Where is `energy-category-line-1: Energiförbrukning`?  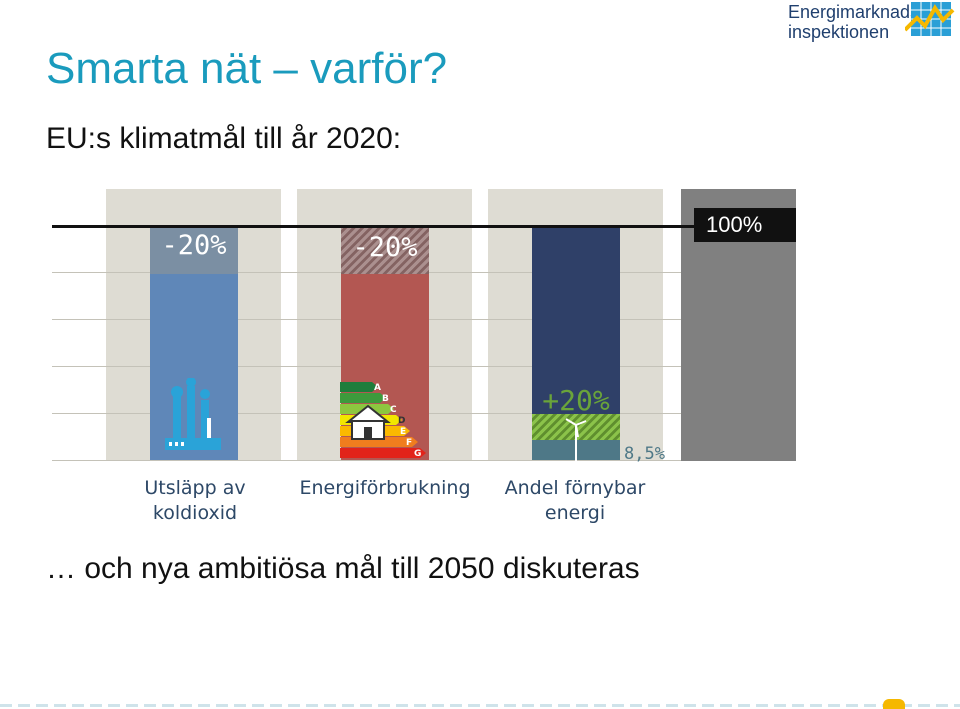
energy-category-line-1: Energiförbrukning is located at coordinates (385, 488).